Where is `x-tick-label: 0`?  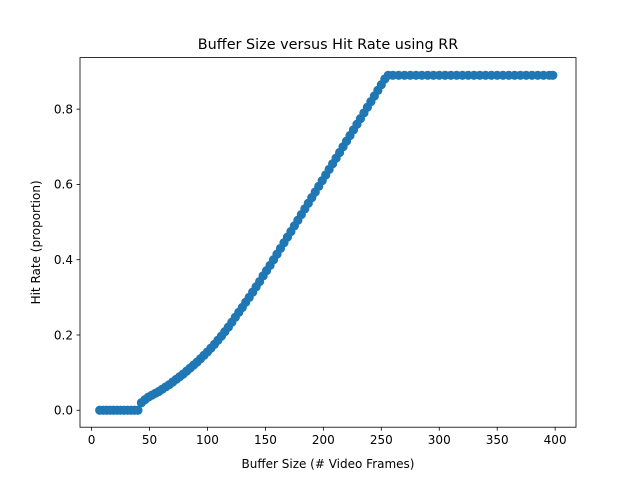
x-tick-label: 0 is located at coordinates (92, 440).